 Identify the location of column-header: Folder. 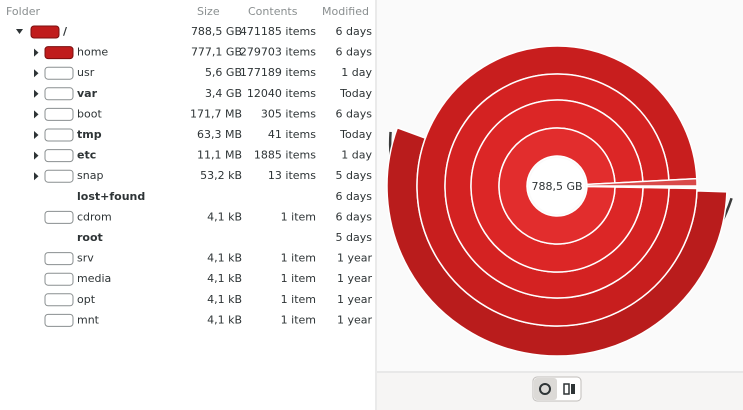
(23, 11).